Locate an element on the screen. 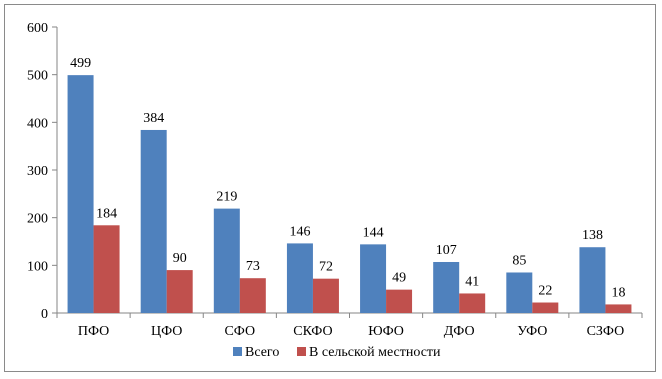  y-tick-label: 0 is located at coordinates (44, 314).